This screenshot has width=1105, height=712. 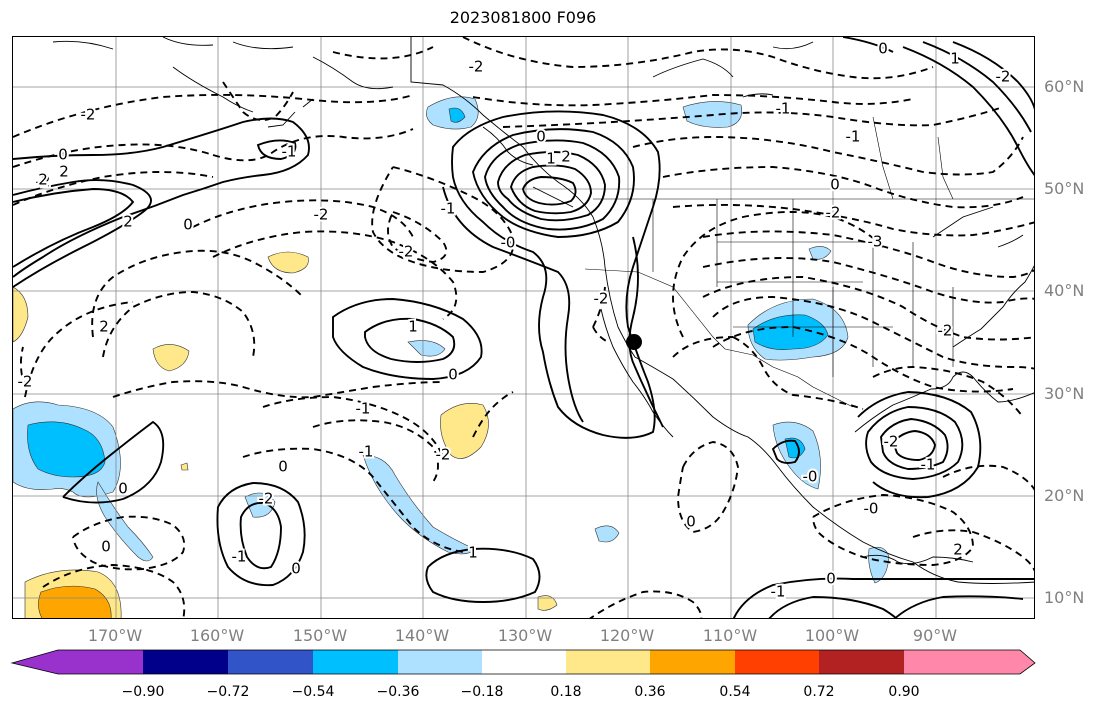 I want to click on yellow-spot-south, so click(x=547, y=603).